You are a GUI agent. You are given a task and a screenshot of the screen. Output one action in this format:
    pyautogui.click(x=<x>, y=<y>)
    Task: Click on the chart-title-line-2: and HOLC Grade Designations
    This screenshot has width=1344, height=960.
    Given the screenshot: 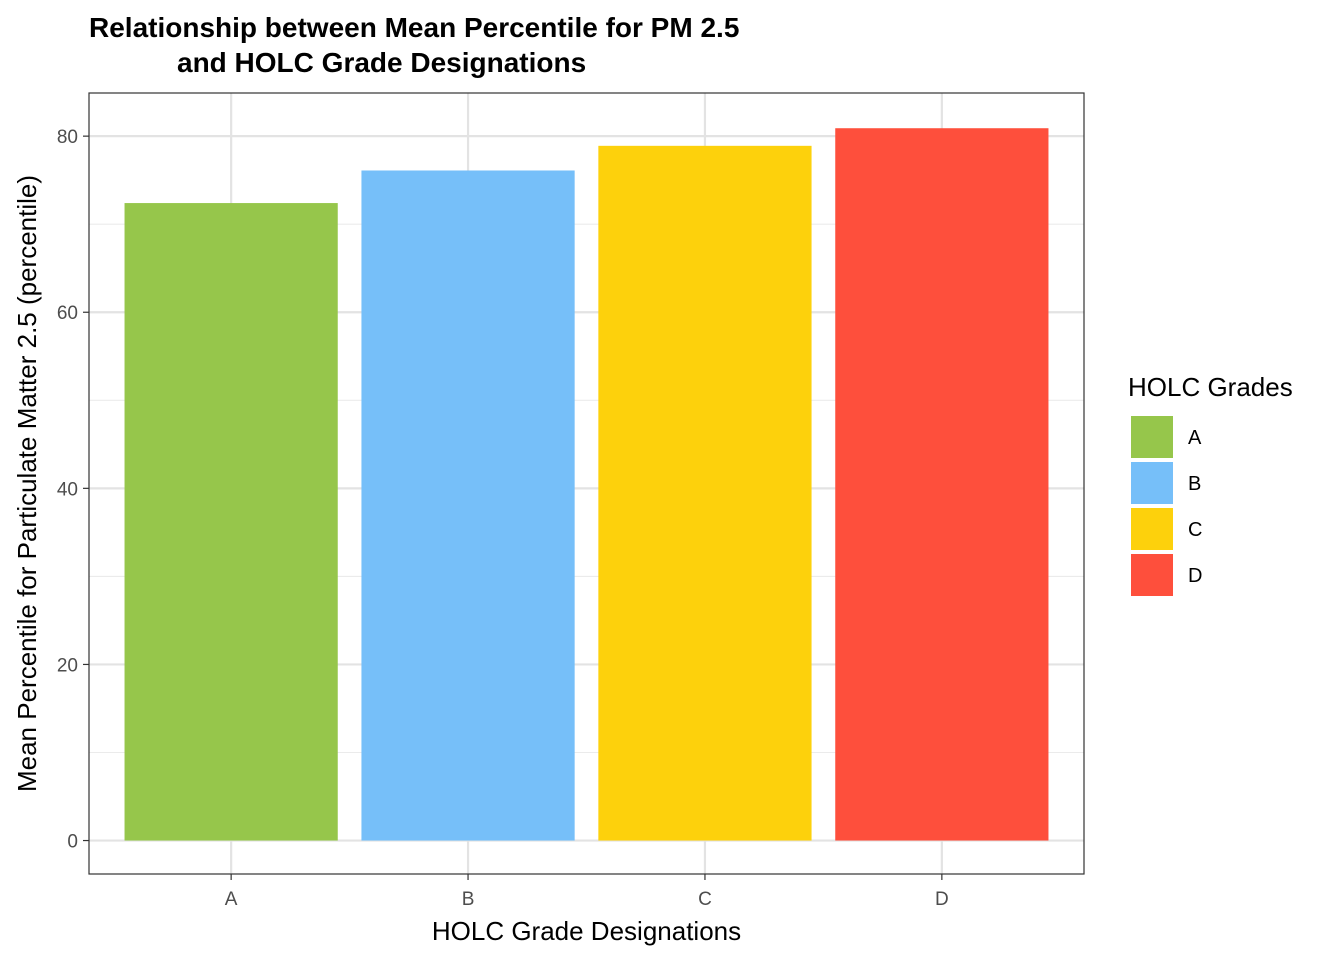 What is the action you would take?
    pyautogui.click(x=381, y=62)
    